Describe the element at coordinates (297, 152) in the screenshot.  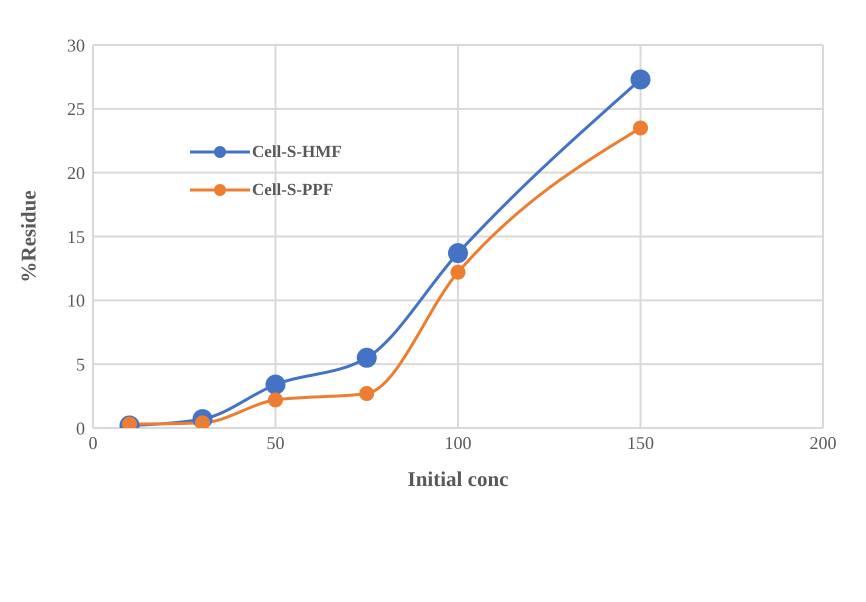
I see `legend-label: Cell-S-HMF` at that location.